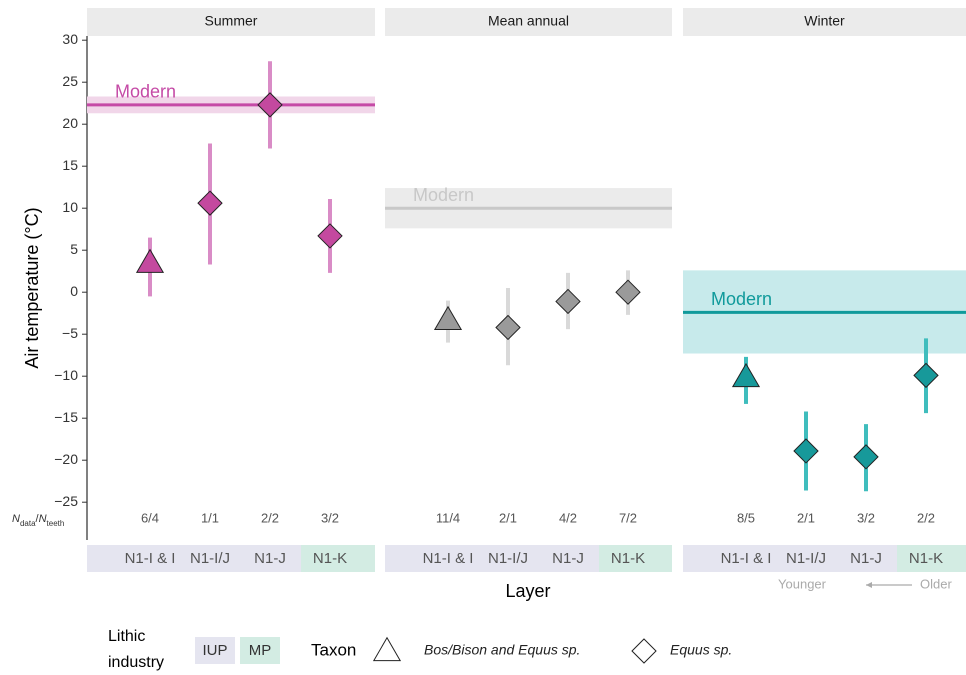 This screenshot has width=966, height=675. I want to click on n-label-part: /, so click(38, 519).